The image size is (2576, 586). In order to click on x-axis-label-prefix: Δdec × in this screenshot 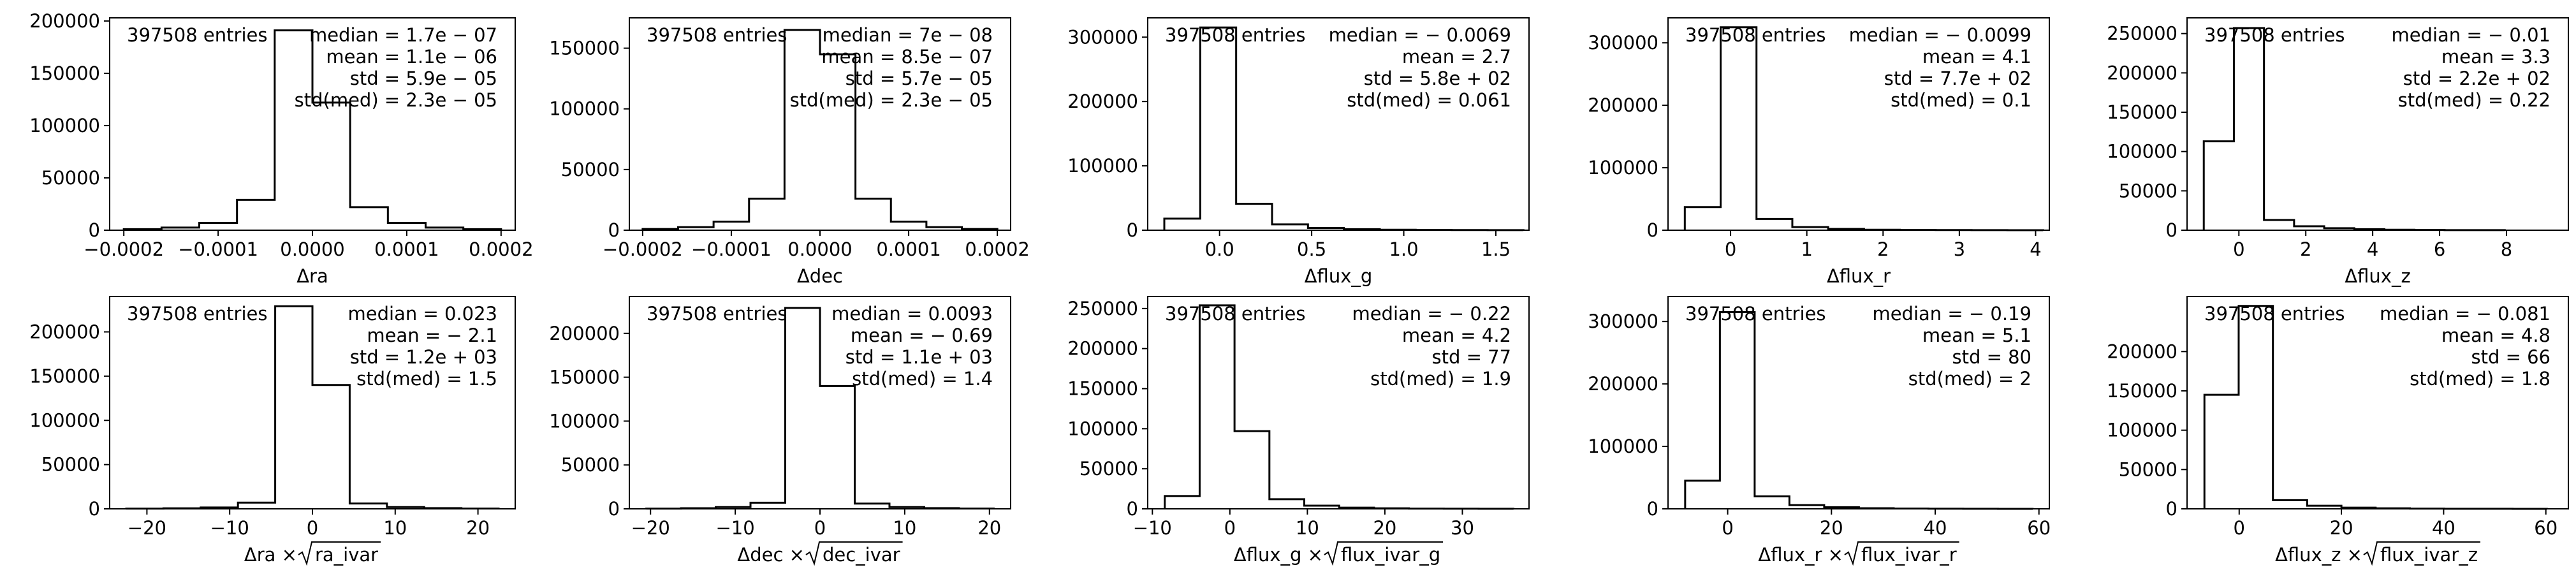, I will do `click(771, 555)`.